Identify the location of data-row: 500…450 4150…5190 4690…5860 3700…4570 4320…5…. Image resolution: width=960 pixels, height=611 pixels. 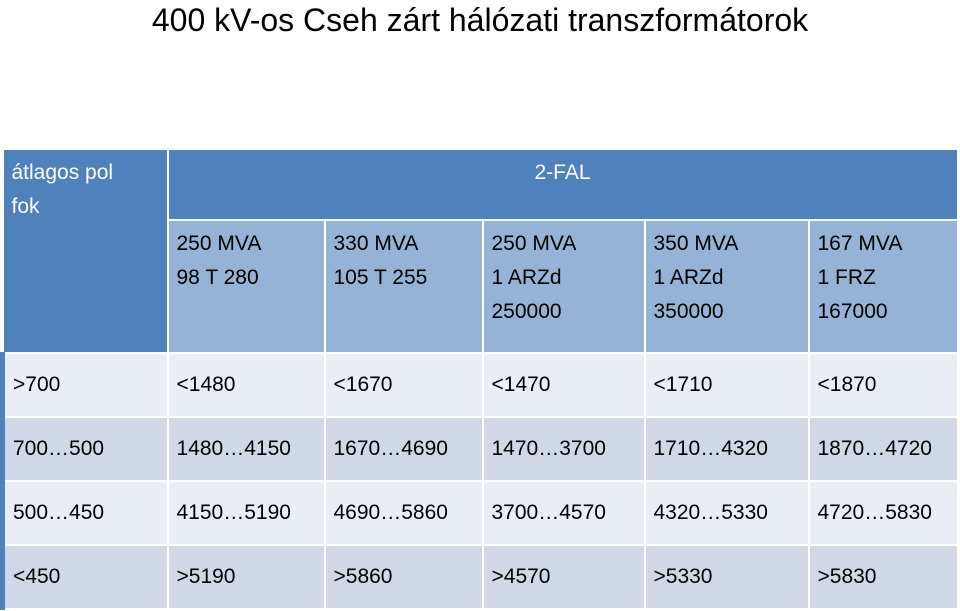
(479, 513).